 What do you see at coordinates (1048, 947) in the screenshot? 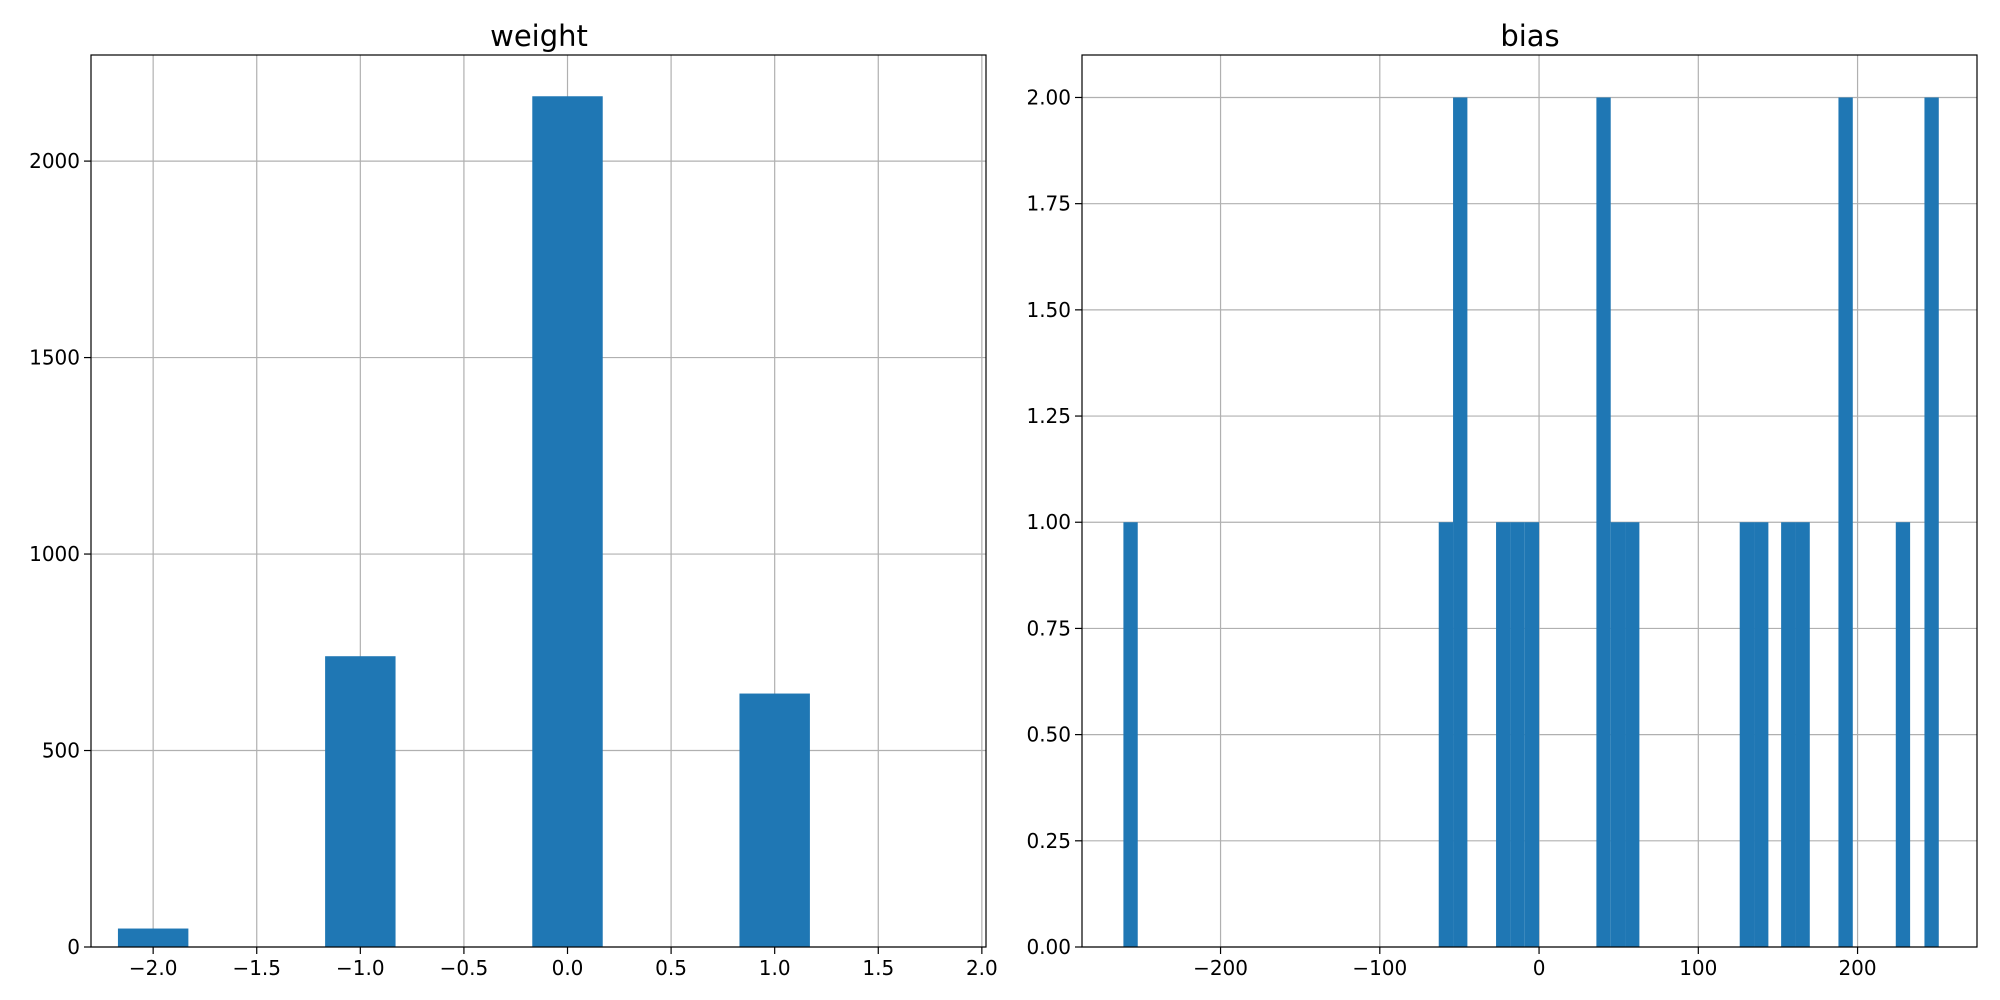
I see `bias-y-tick-label: 0.00` at bounding box center [1048, 947].